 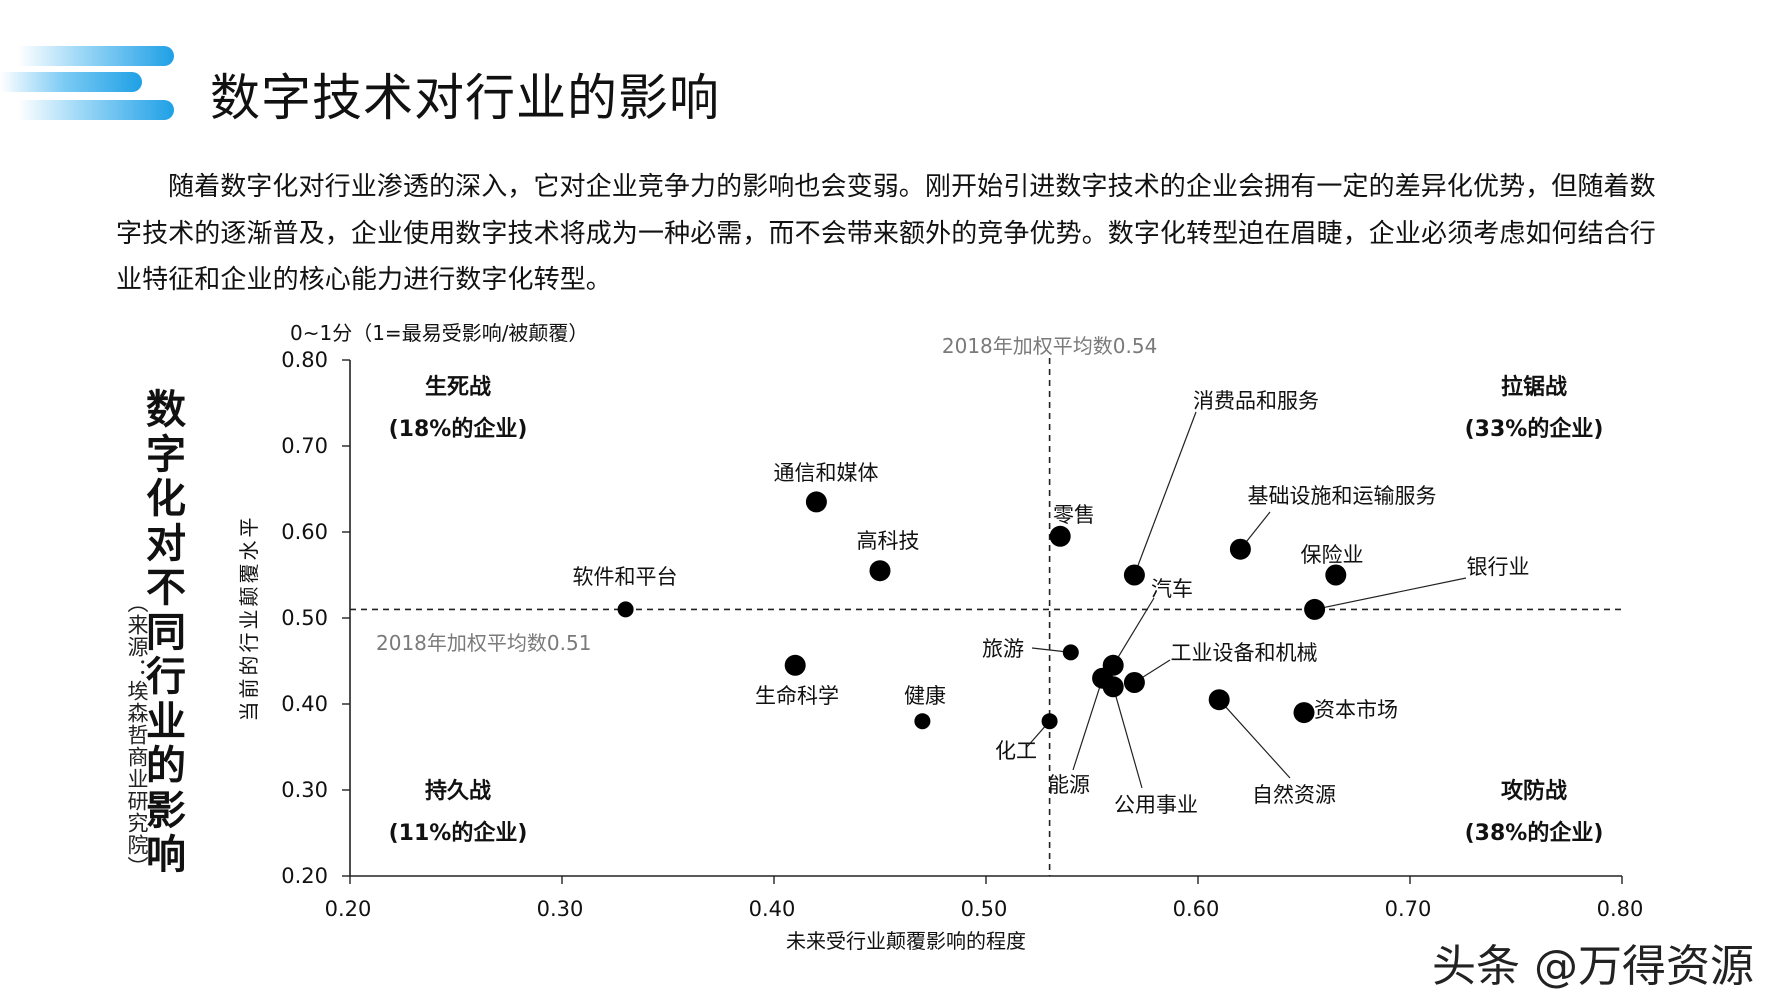 What do you see at coordinates (1294, 795) in the screenshot?
I see `data-point-label: 自然资源` at bounding box center [1294, 795].